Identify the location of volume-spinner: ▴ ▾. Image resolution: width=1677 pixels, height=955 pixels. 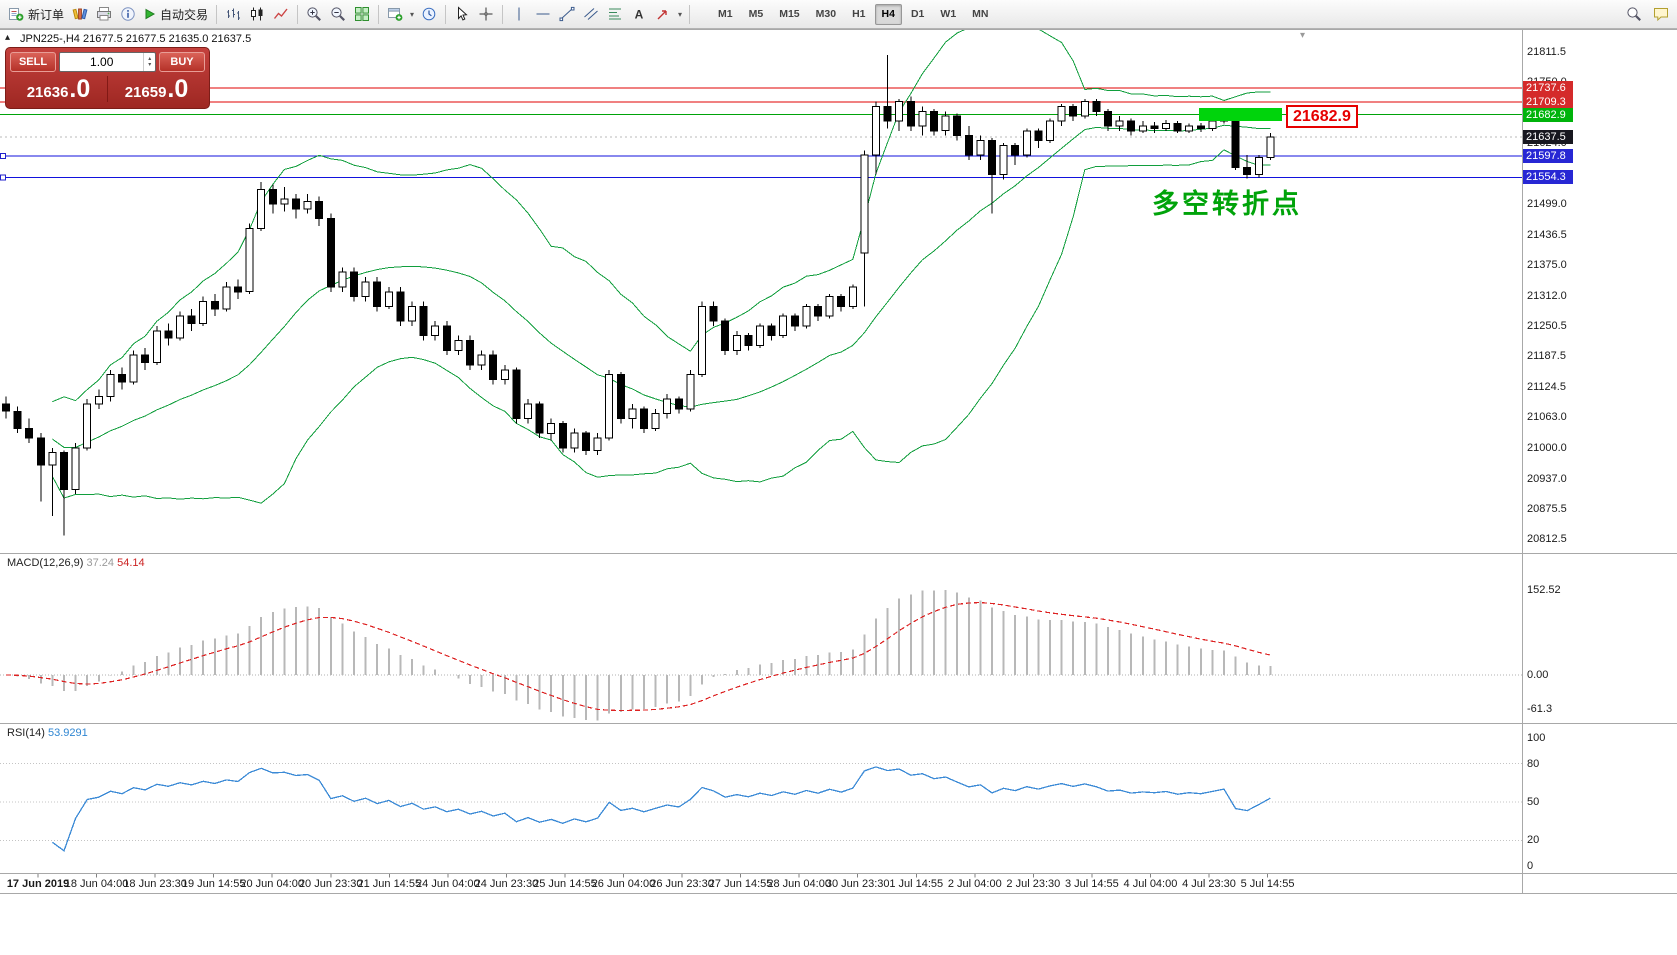
(149, 62).